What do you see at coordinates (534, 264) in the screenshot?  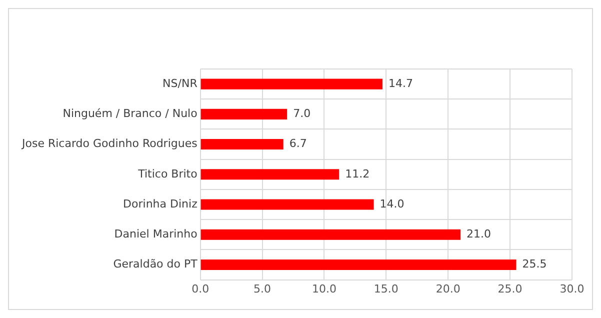 I see `data-label: 25.5` at bounding box center [534, 264].